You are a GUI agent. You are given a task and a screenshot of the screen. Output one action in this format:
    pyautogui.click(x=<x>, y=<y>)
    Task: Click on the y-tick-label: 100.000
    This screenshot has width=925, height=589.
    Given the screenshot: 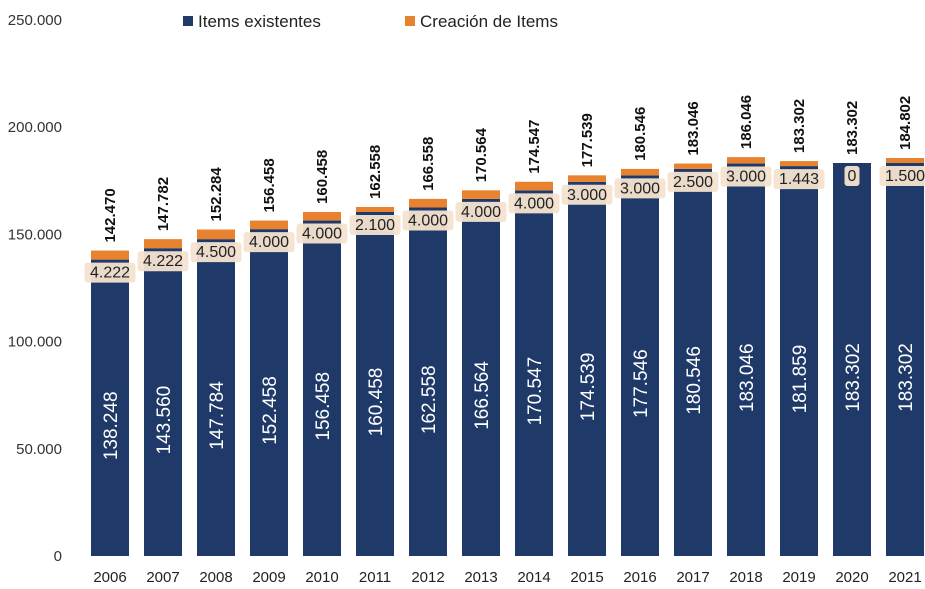 What is the action you would take?
    pyautogui.click(x=35, y=342)
    